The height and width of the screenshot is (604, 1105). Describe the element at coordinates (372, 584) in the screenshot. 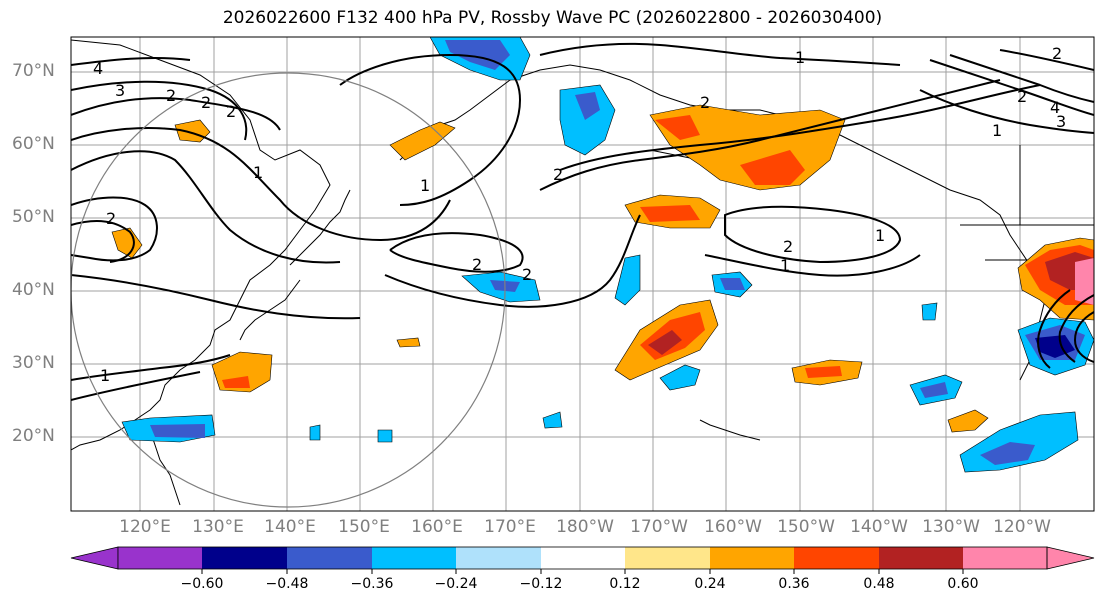

I see `colorbar-tick-label: −0.36` at that location.